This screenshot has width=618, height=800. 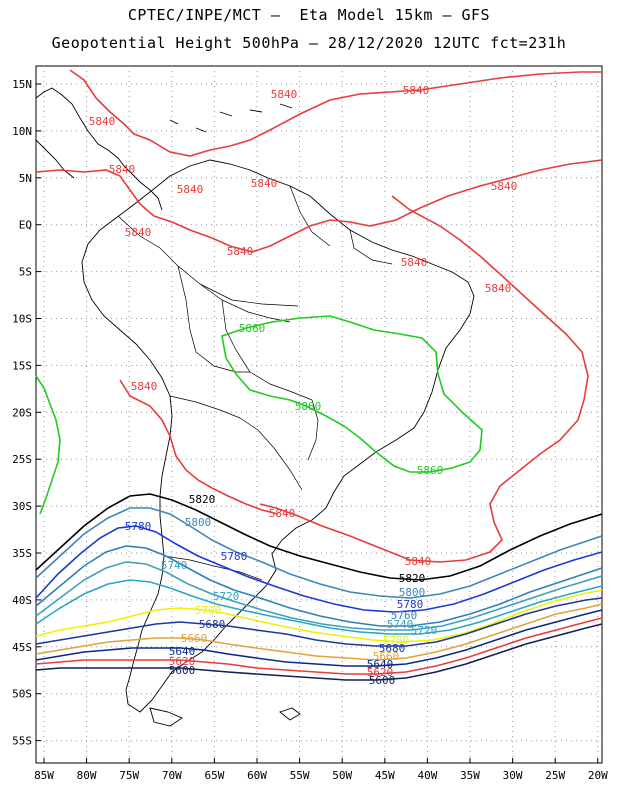 What do you see at coordinates (22, 553) in the screenshot?
I see `latitude-label: 35S` at bounding box center [22, 553].